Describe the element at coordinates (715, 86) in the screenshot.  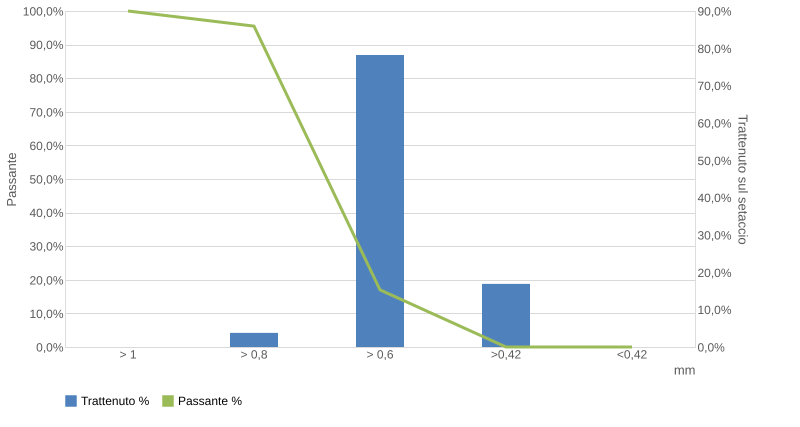
I see `y2-tick-label: 70,0%` at that location.